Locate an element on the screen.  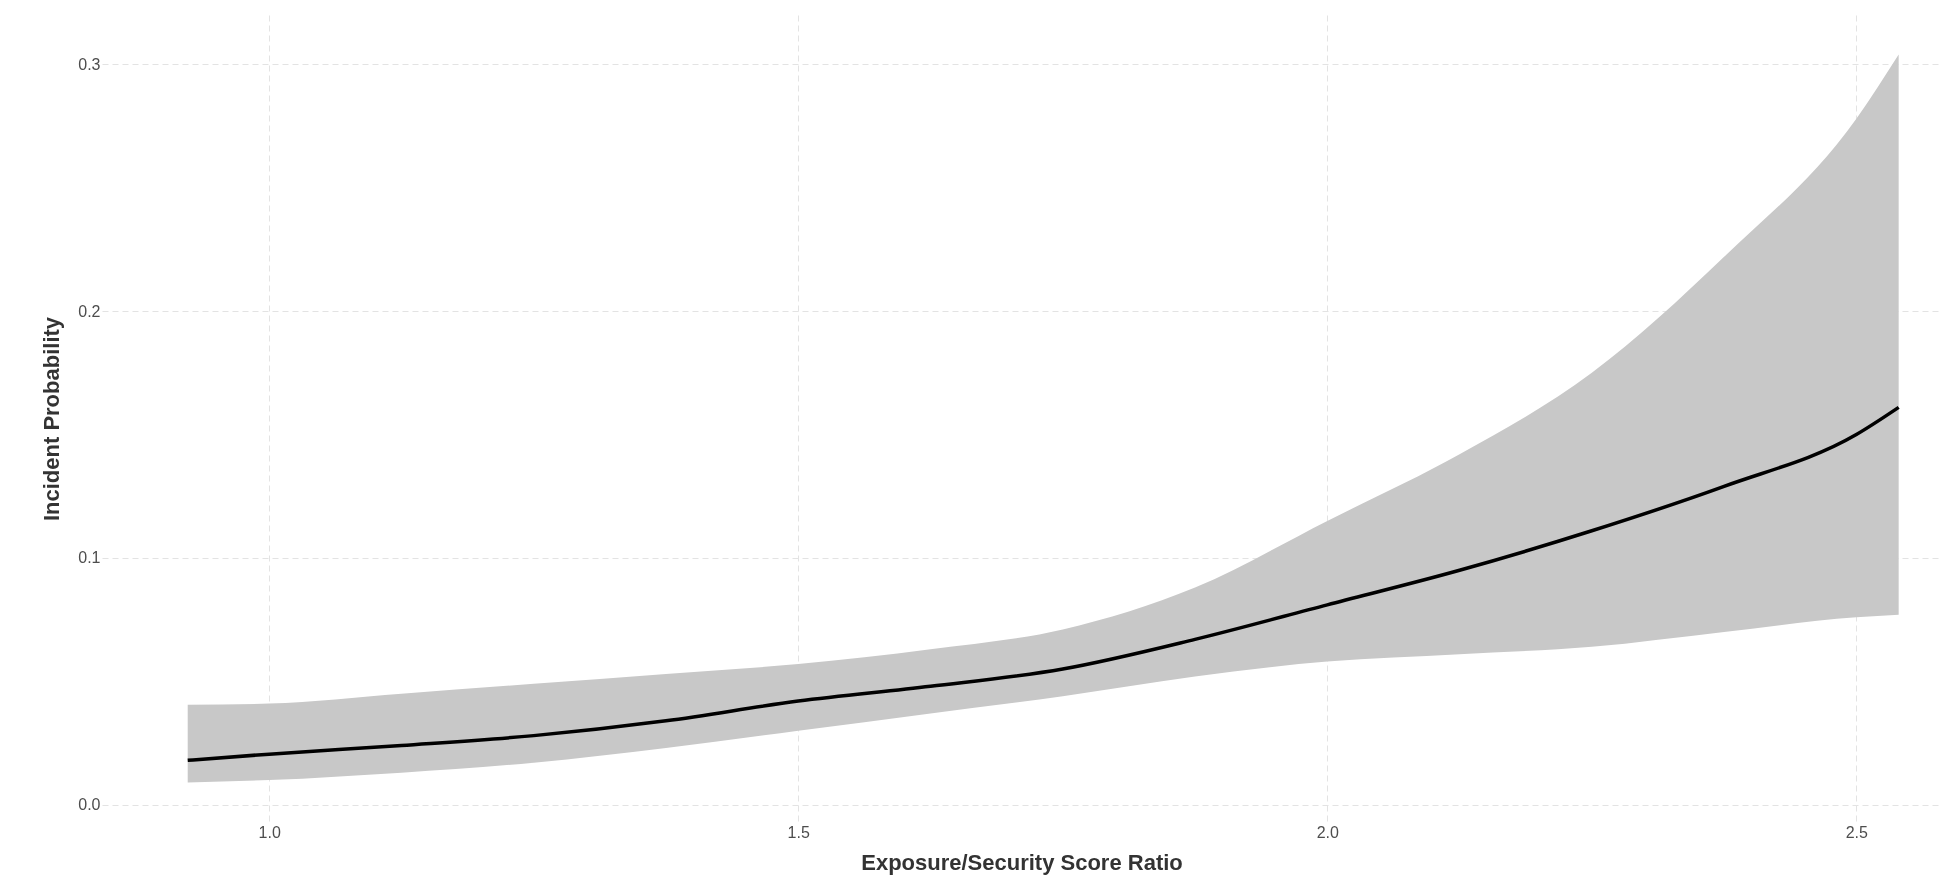
y-axis-title: Incident Probability is located at coordinates (52, 419).